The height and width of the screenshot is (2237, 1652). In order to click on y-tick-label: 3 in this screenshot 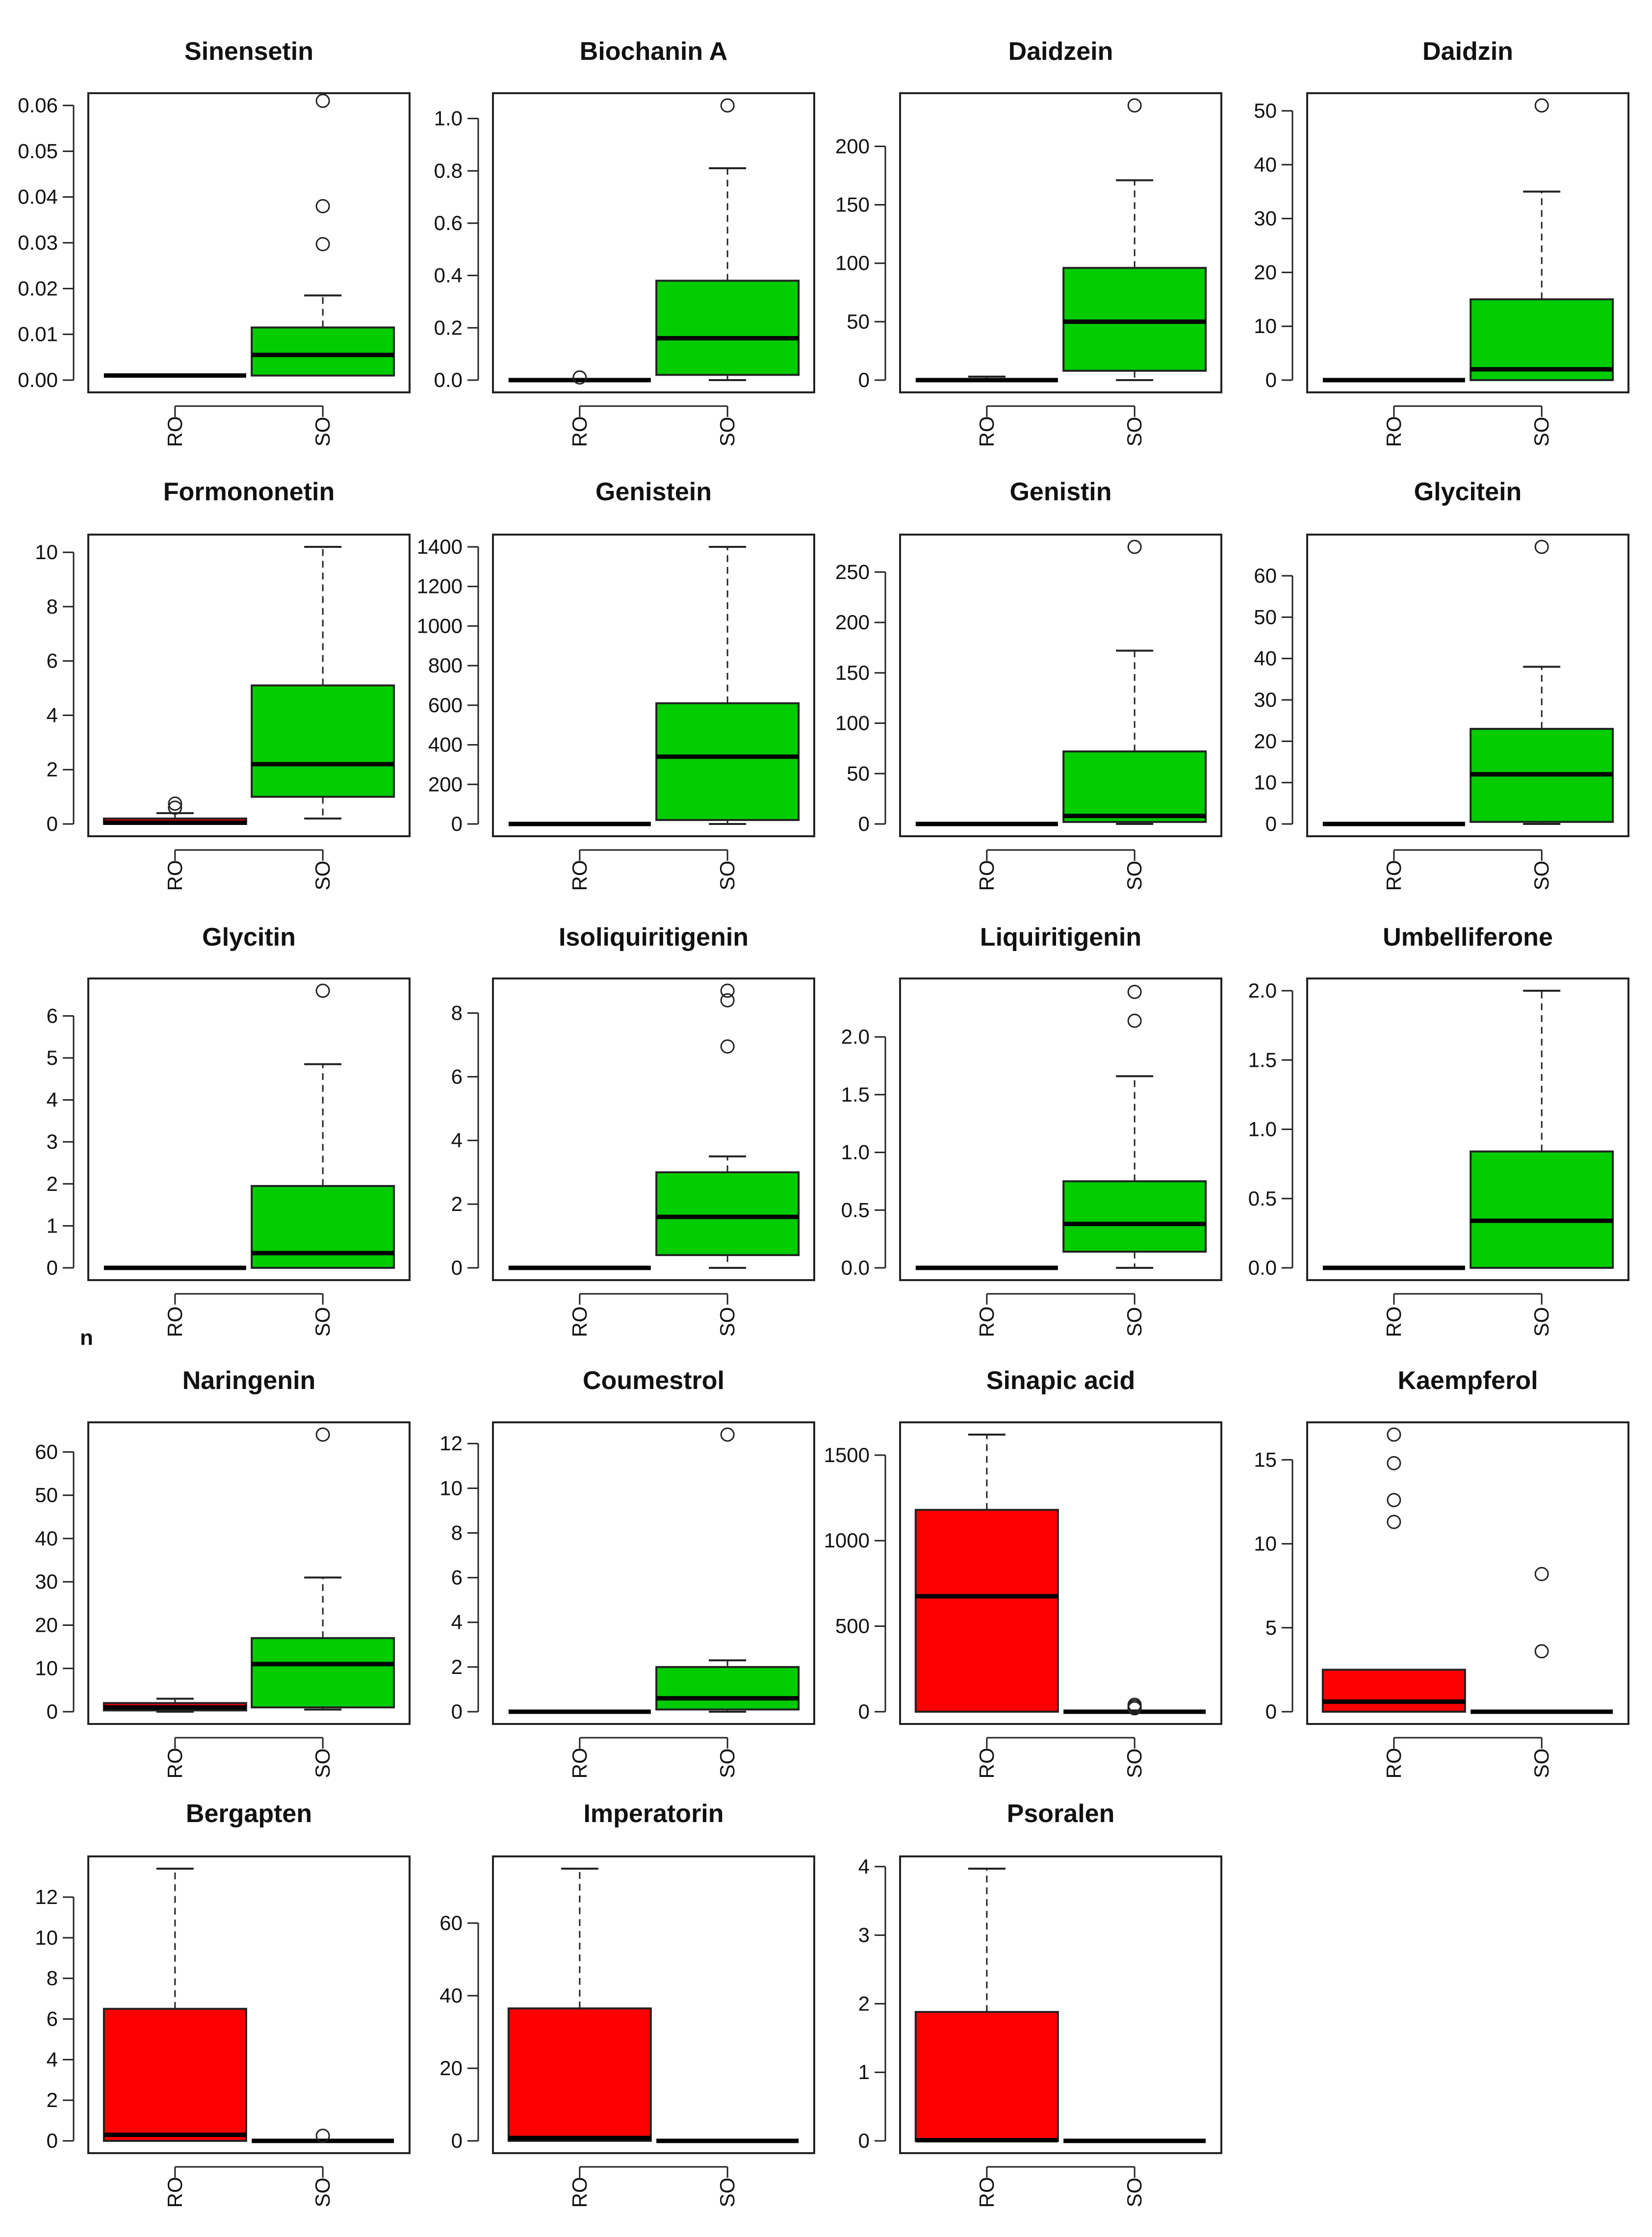, I will do `click(864, 1935)`.